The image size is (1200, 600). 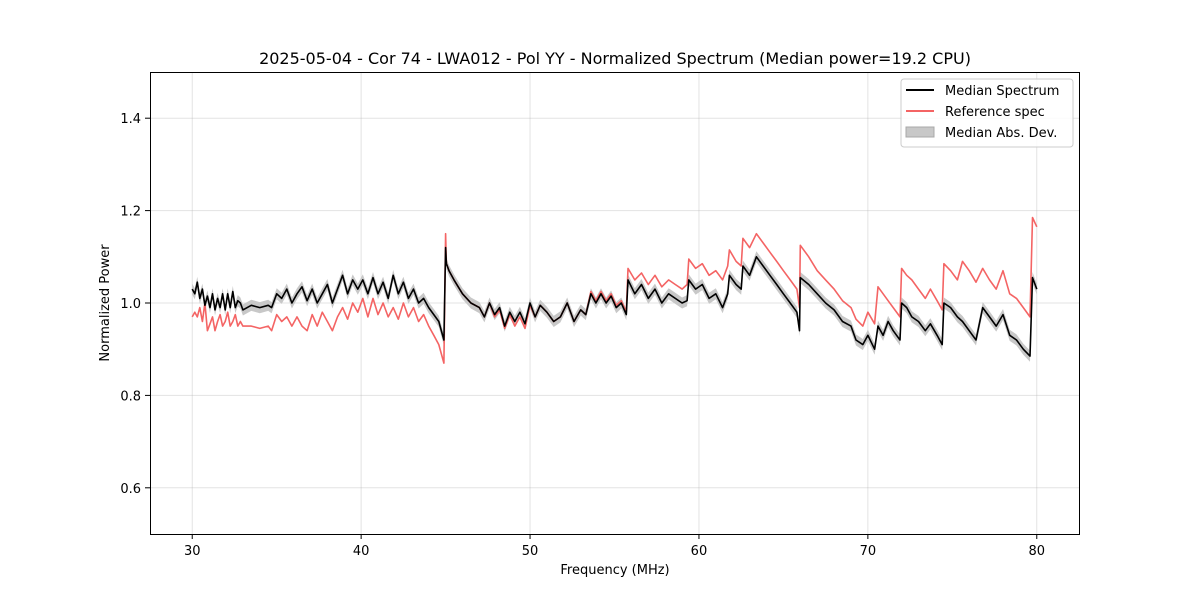 What do you see at coordinates (614, 570) in the screenshot?
I see `x-axis-label: Frequency (MHz)` at bounding box center [614, 570].